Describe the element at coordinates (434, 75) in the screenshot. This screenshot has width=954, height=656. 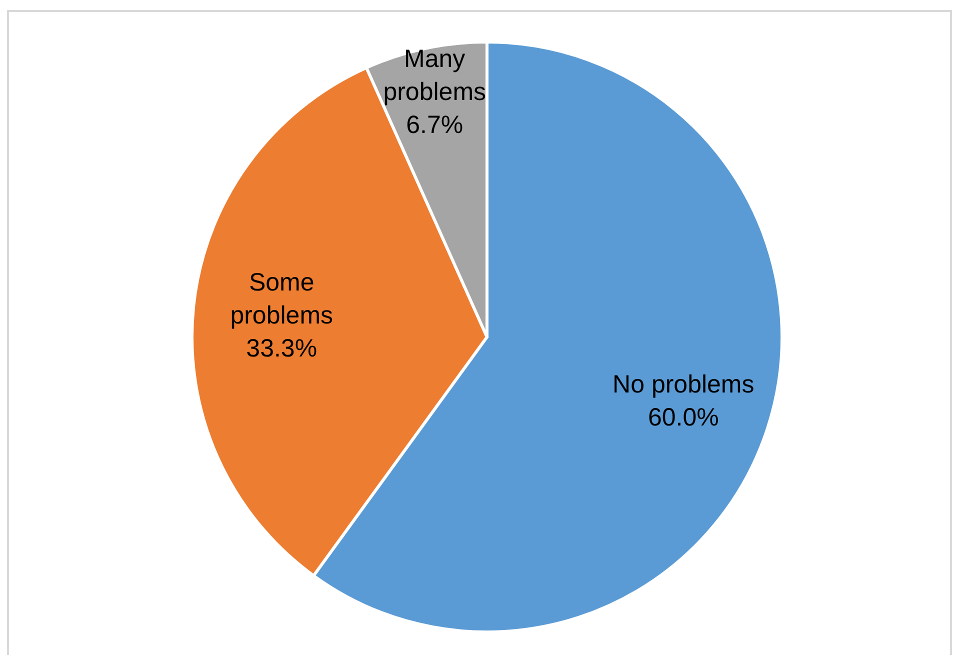
I see `slice-label: Many problems` at that location.